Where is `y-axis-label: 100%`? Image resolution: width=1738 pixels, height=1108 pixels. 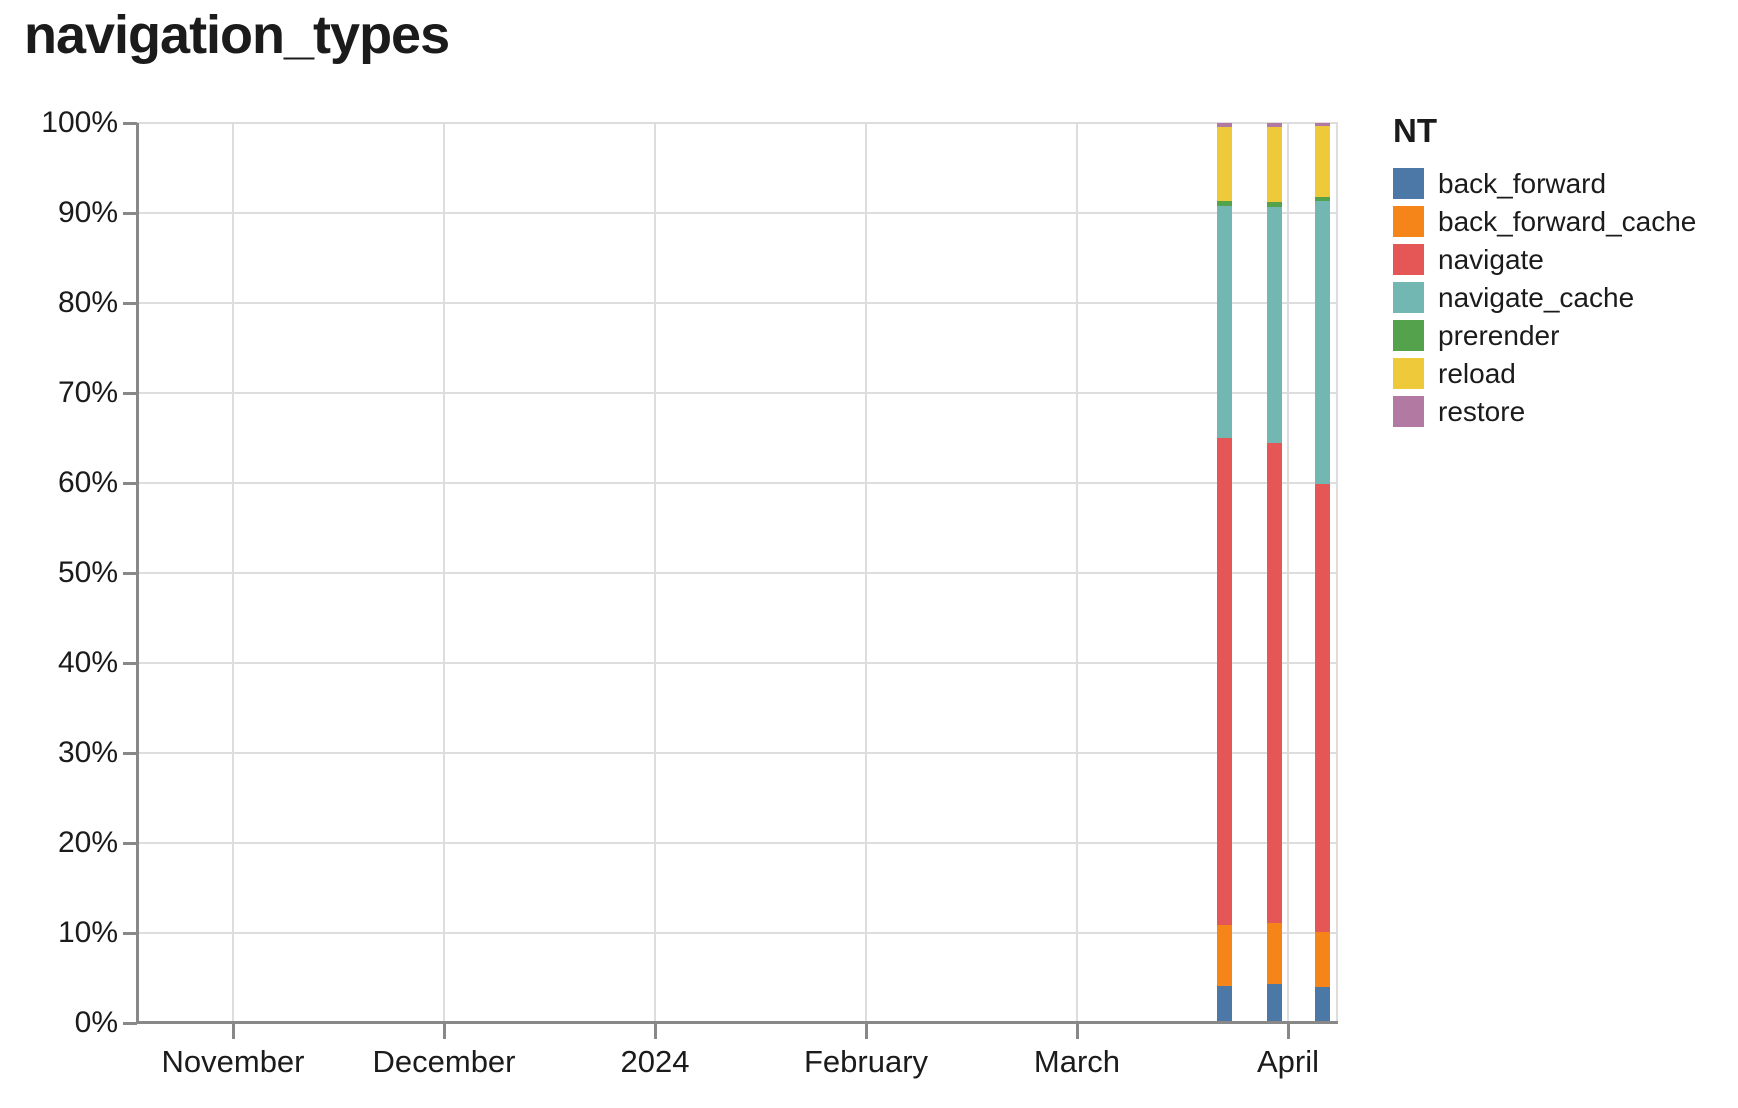
y-axis-label: 100% is located at coordinates (79, 122).